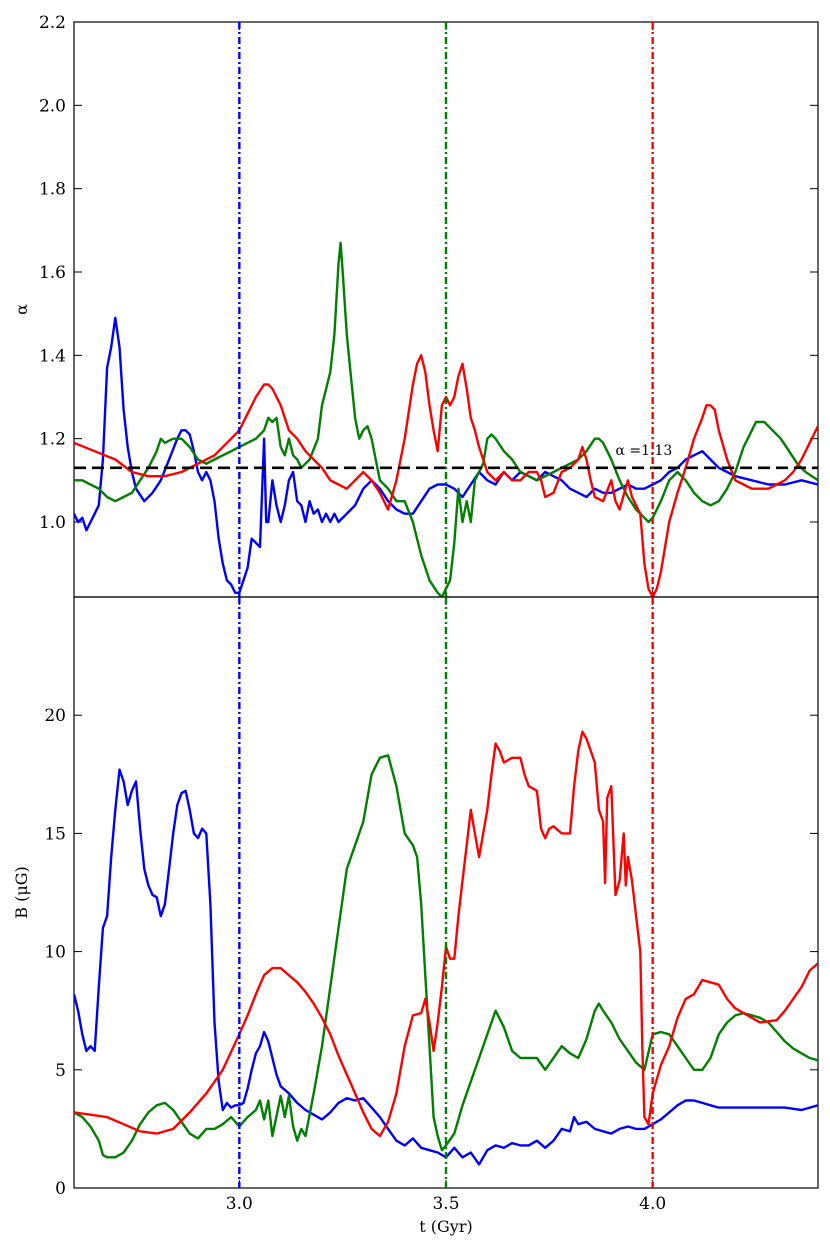  Describe the element at coordinates (239, 1204) in the screenshot. I see `x-tick-label: 3.0` at that location.